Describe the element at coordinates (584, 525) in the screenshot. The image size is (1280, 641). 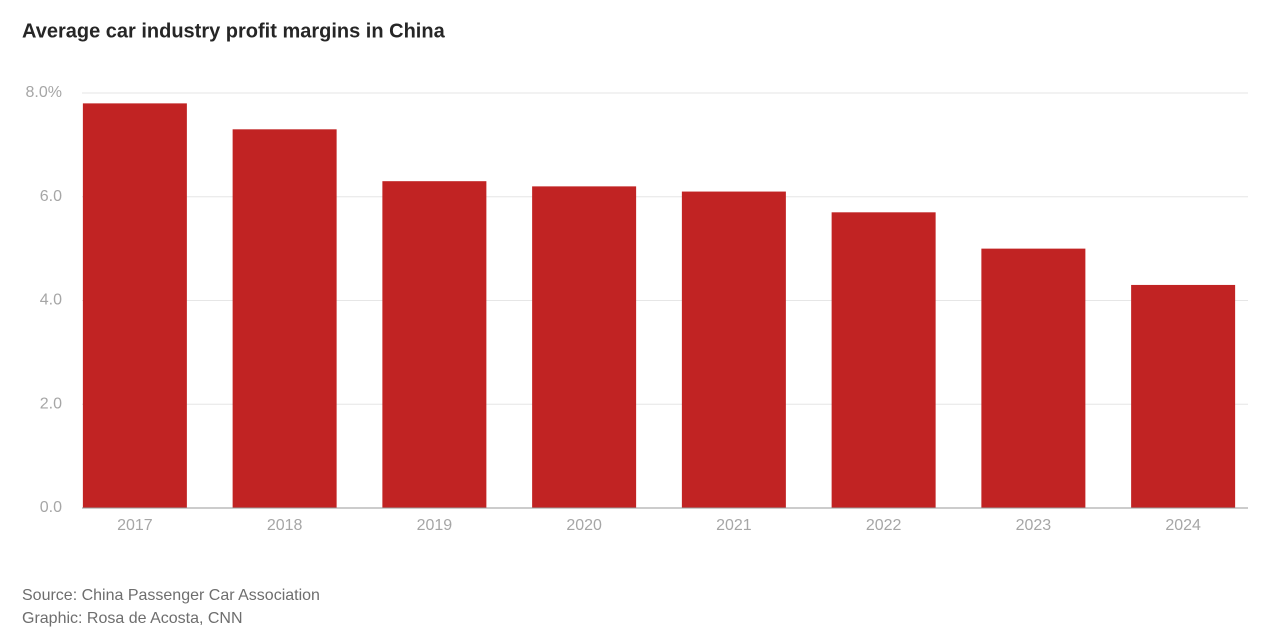
I see `x-tick-label: 2020` at that location.